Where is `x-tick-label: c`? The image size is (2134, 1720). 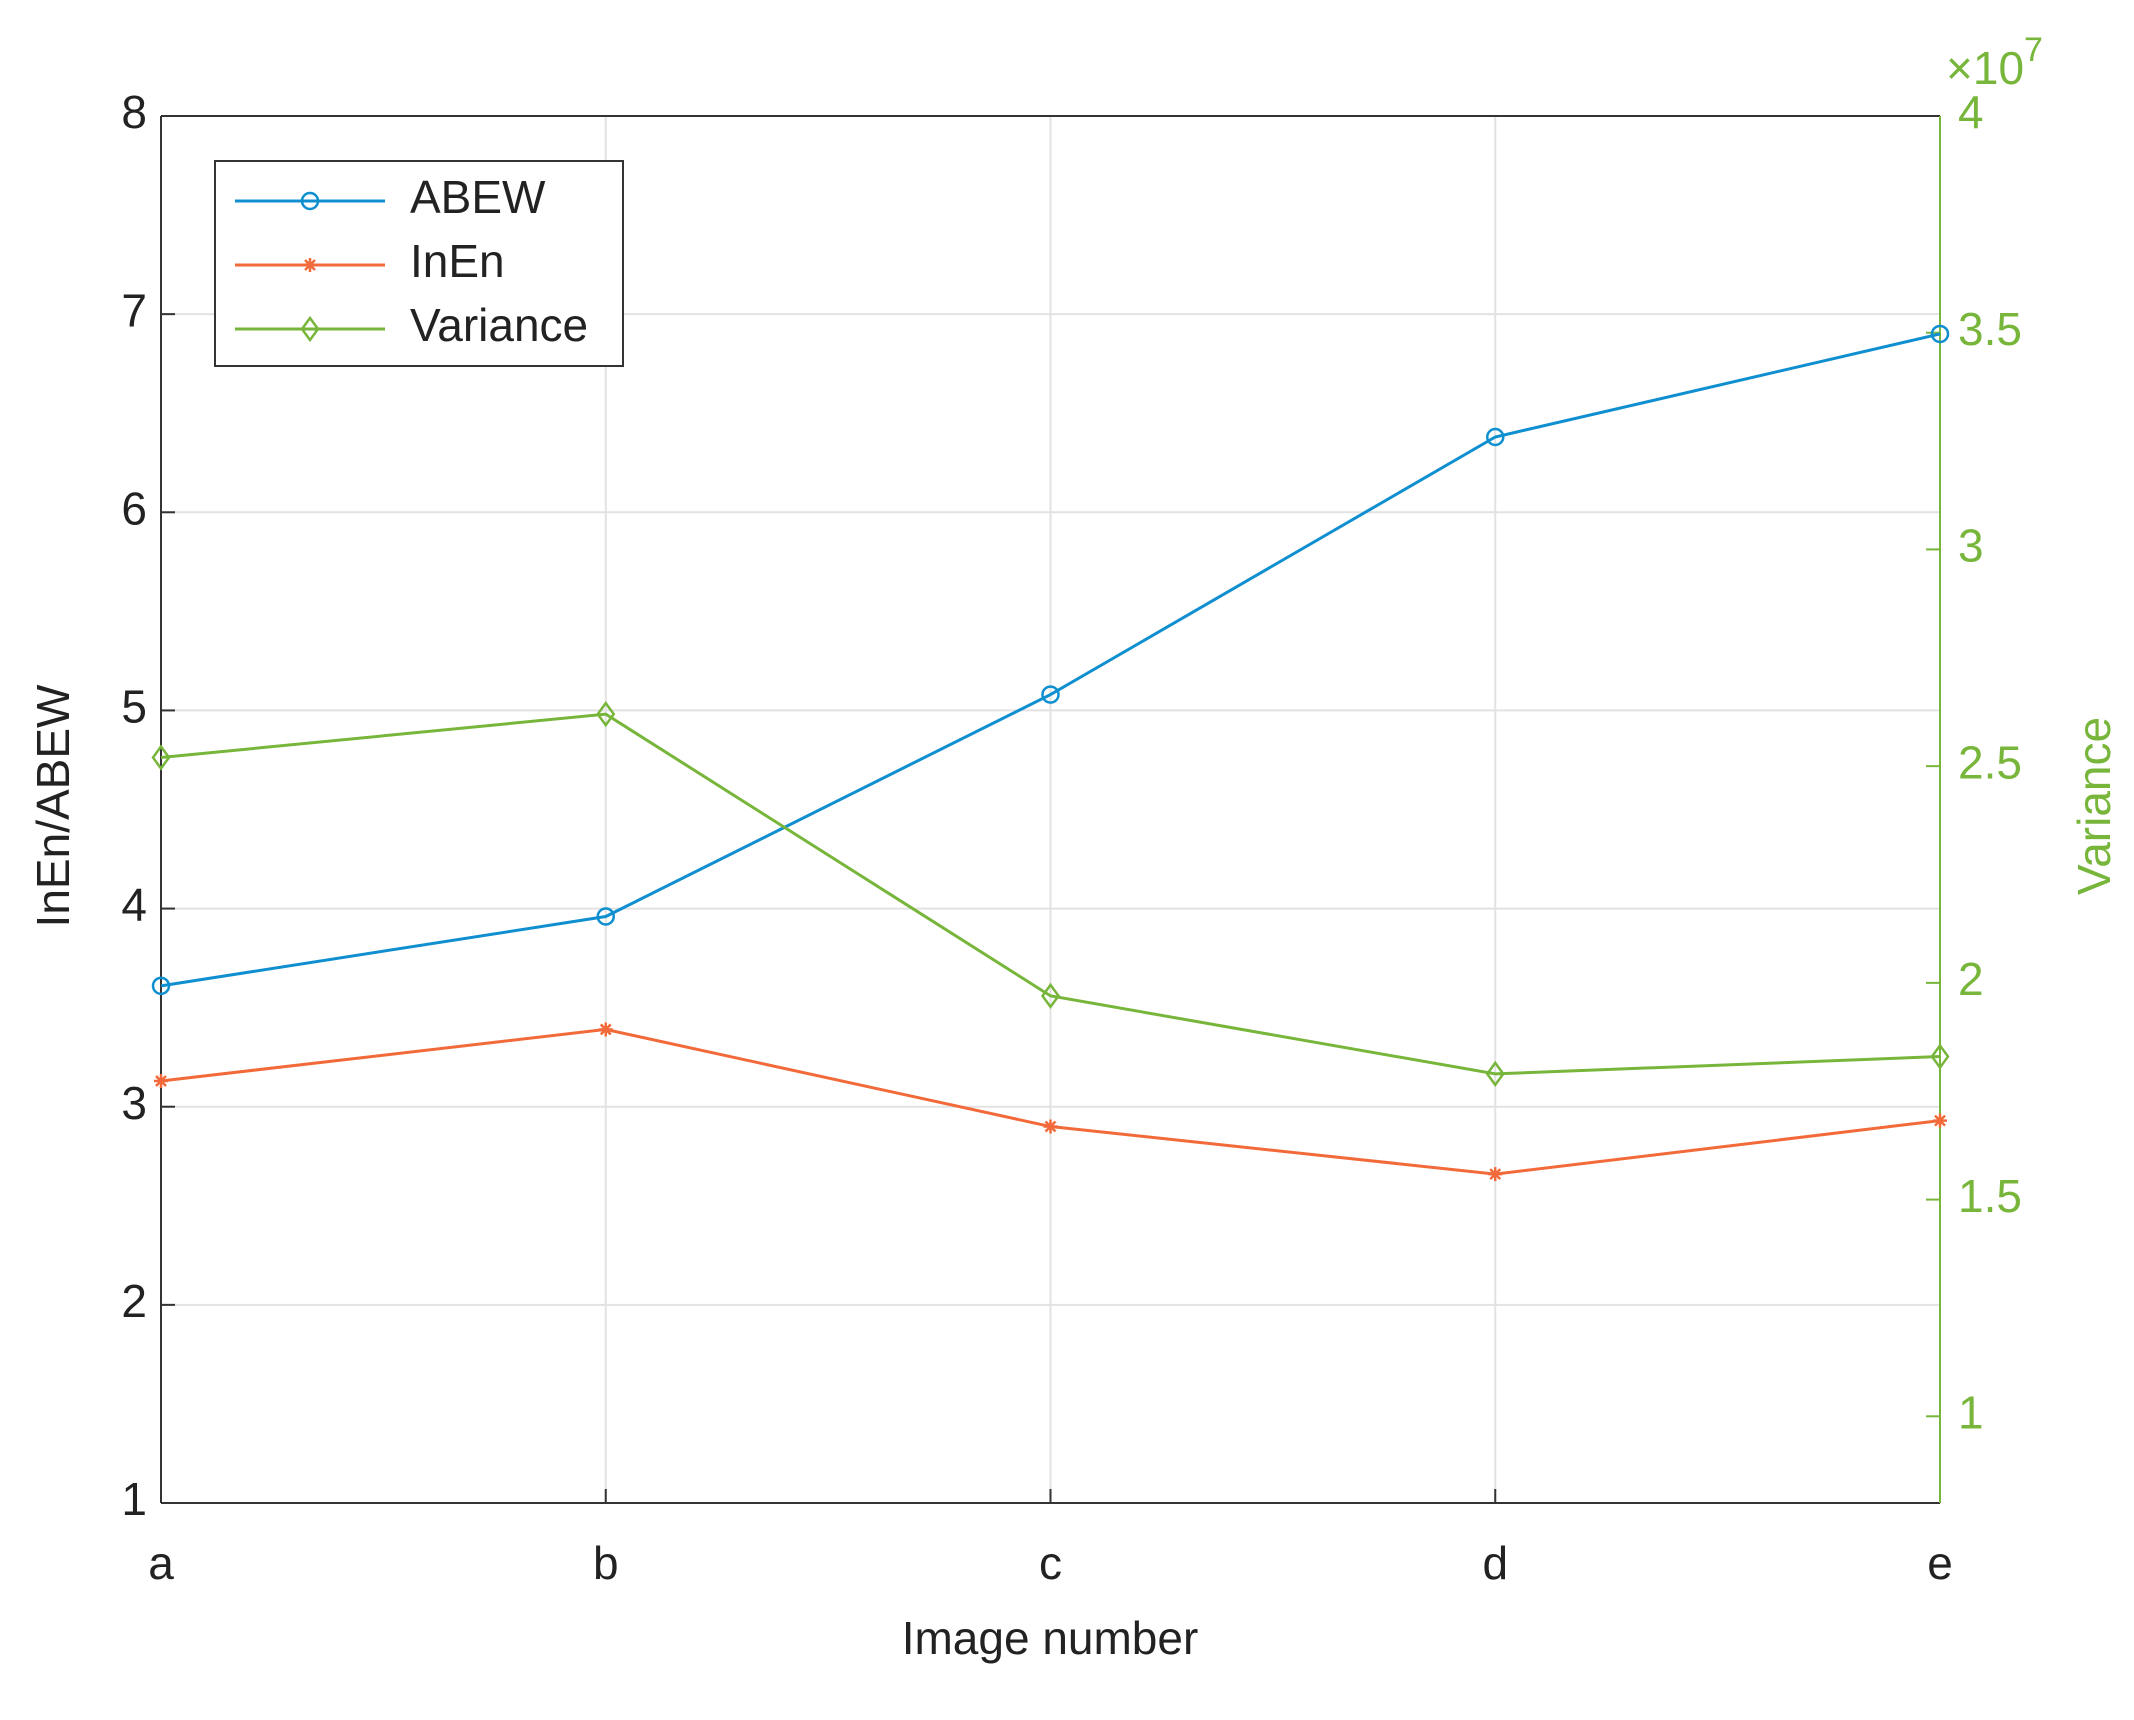 x-tick-label: c is located at coordinates (1050, 1563).